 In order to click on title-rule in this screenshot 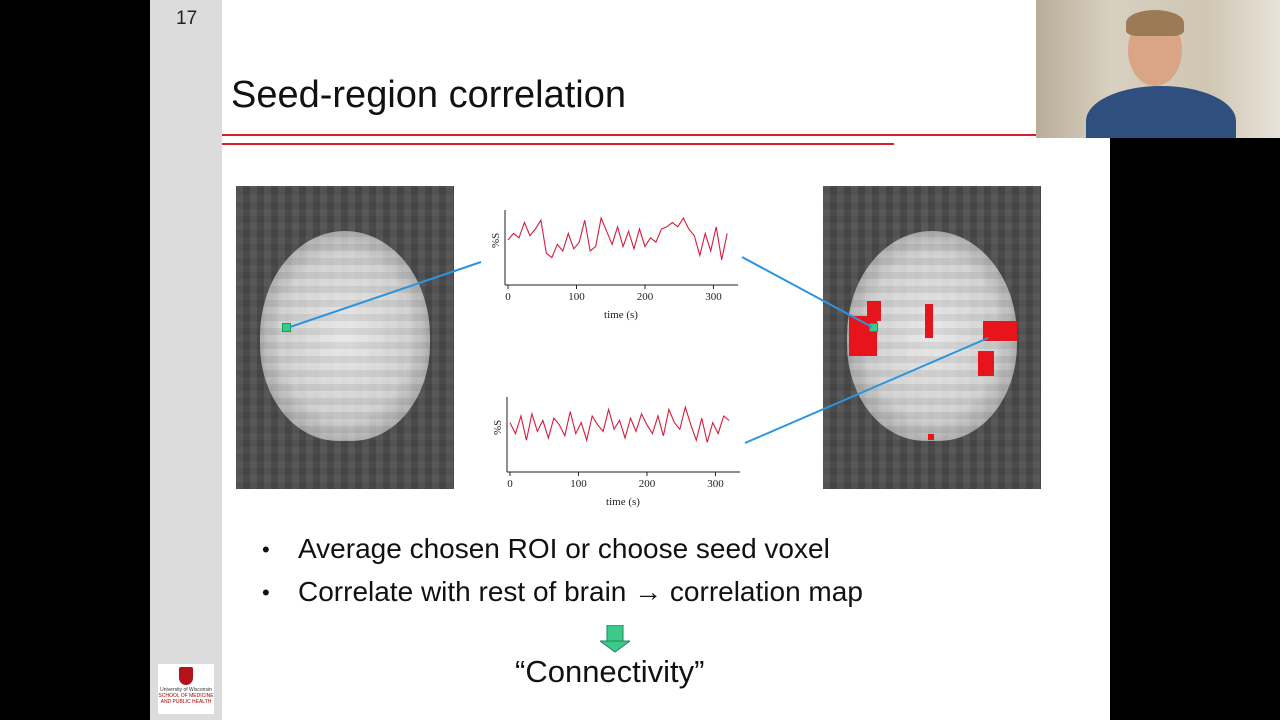, I will do `click(666, 135)`.